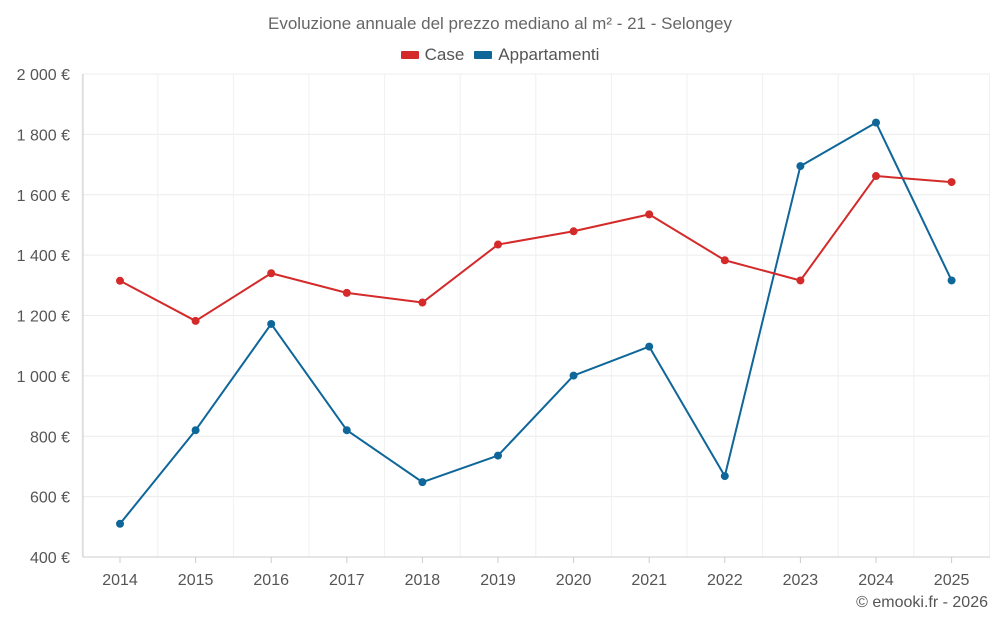  Describe the element at coordinates (50, 558) in the screenshot. I see `y-tick-label: 400 €` at that location.